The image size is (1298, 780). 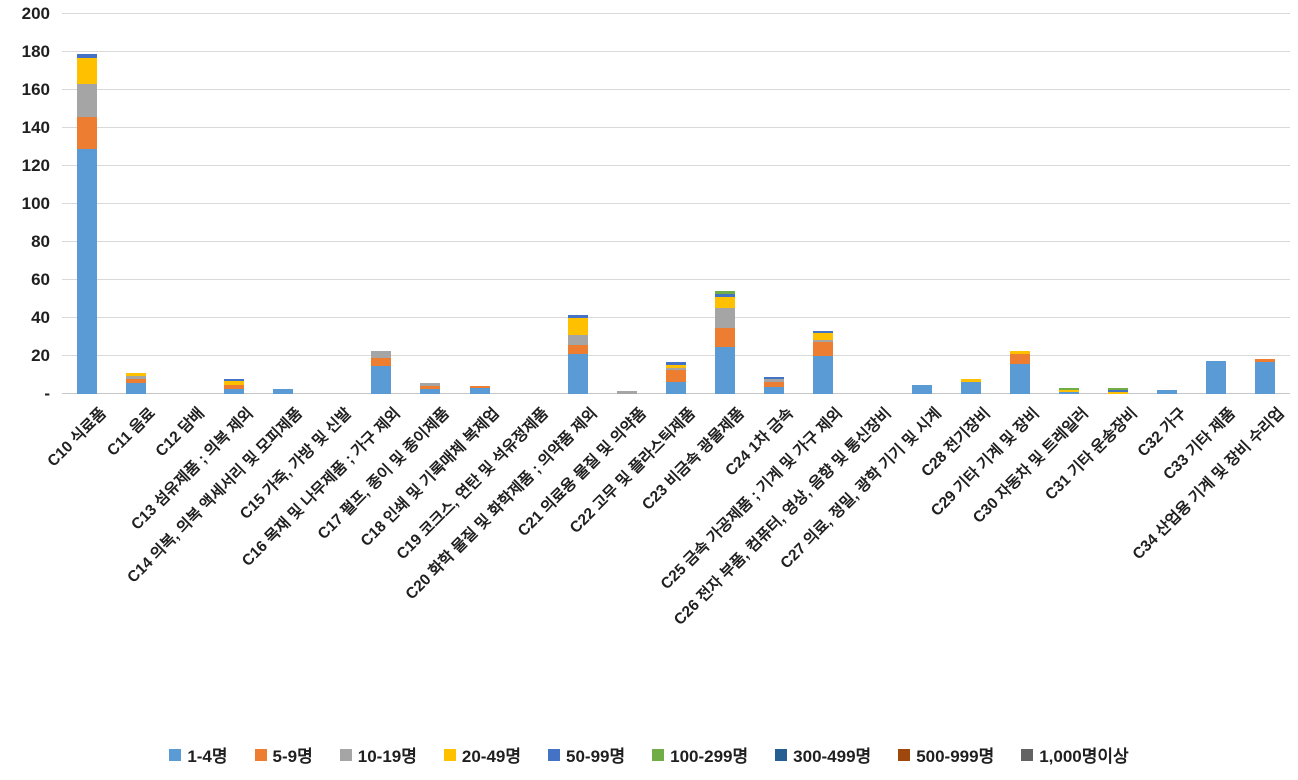 I want to click on legend-label: 100-299명, so click(x=709, y=756).